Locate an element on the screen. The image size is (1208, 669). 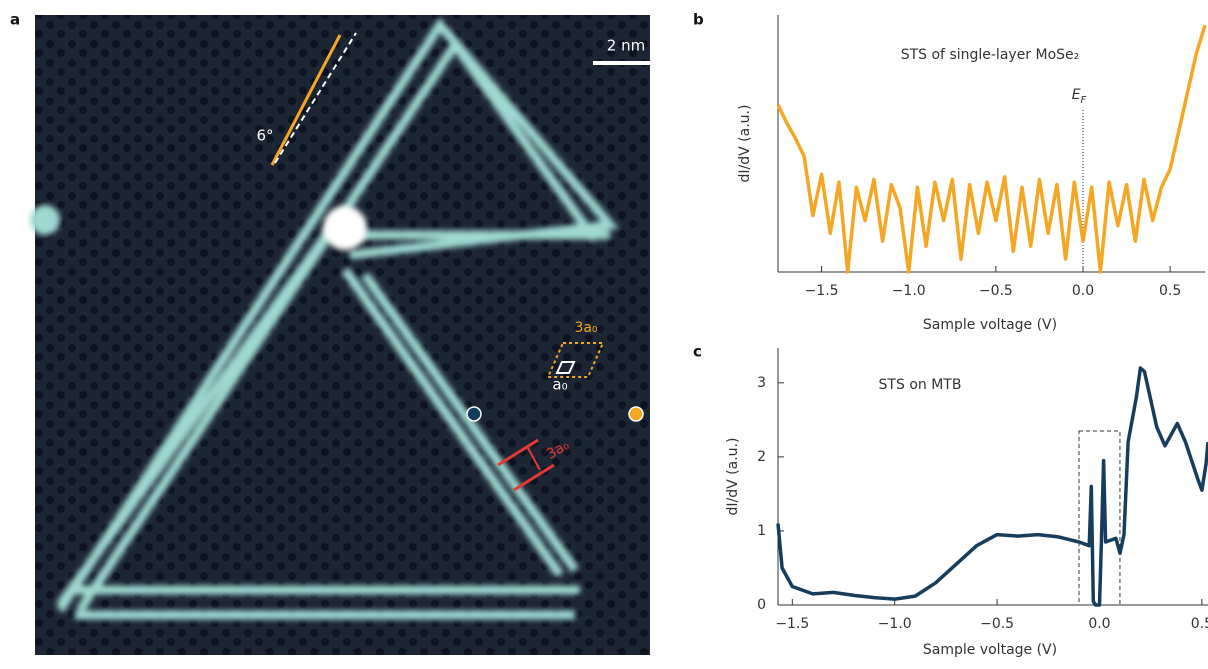
angle-label: 6° is located at coordinates (264, 136).